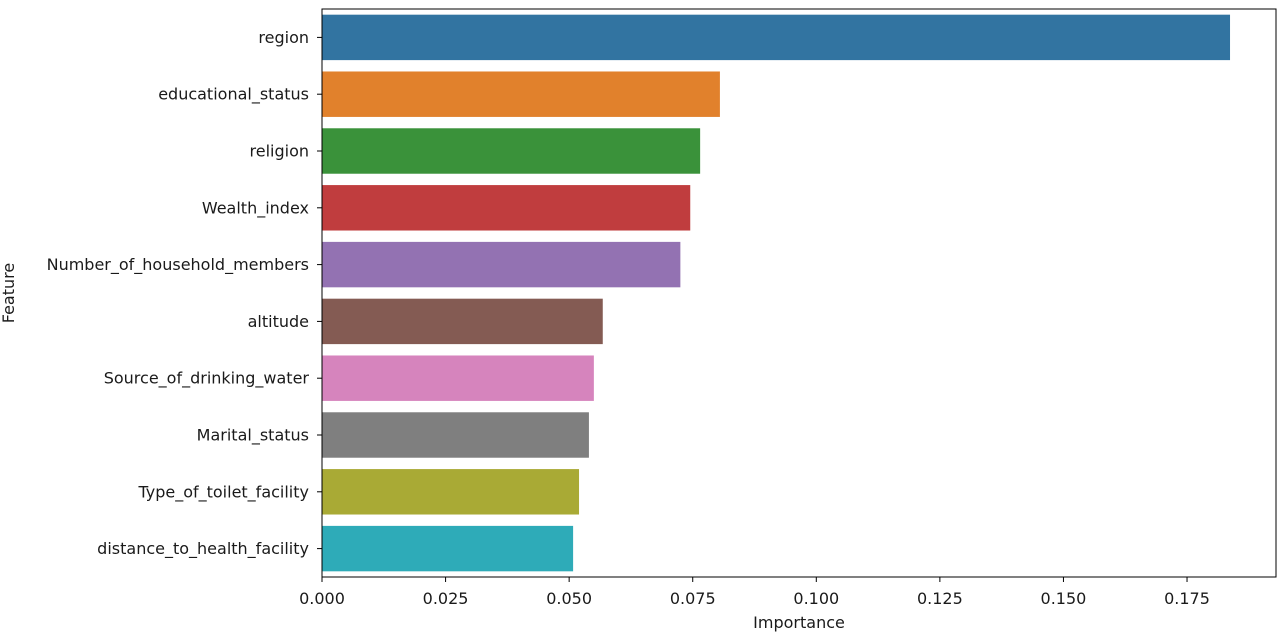 Image resolution: width=1280 pixels, height=634 pixels. What do you see at coordinates (178, 265) in the screenshot?
I see `y-tick-label: Number_of_household_members` at bounding box center [178, 265].